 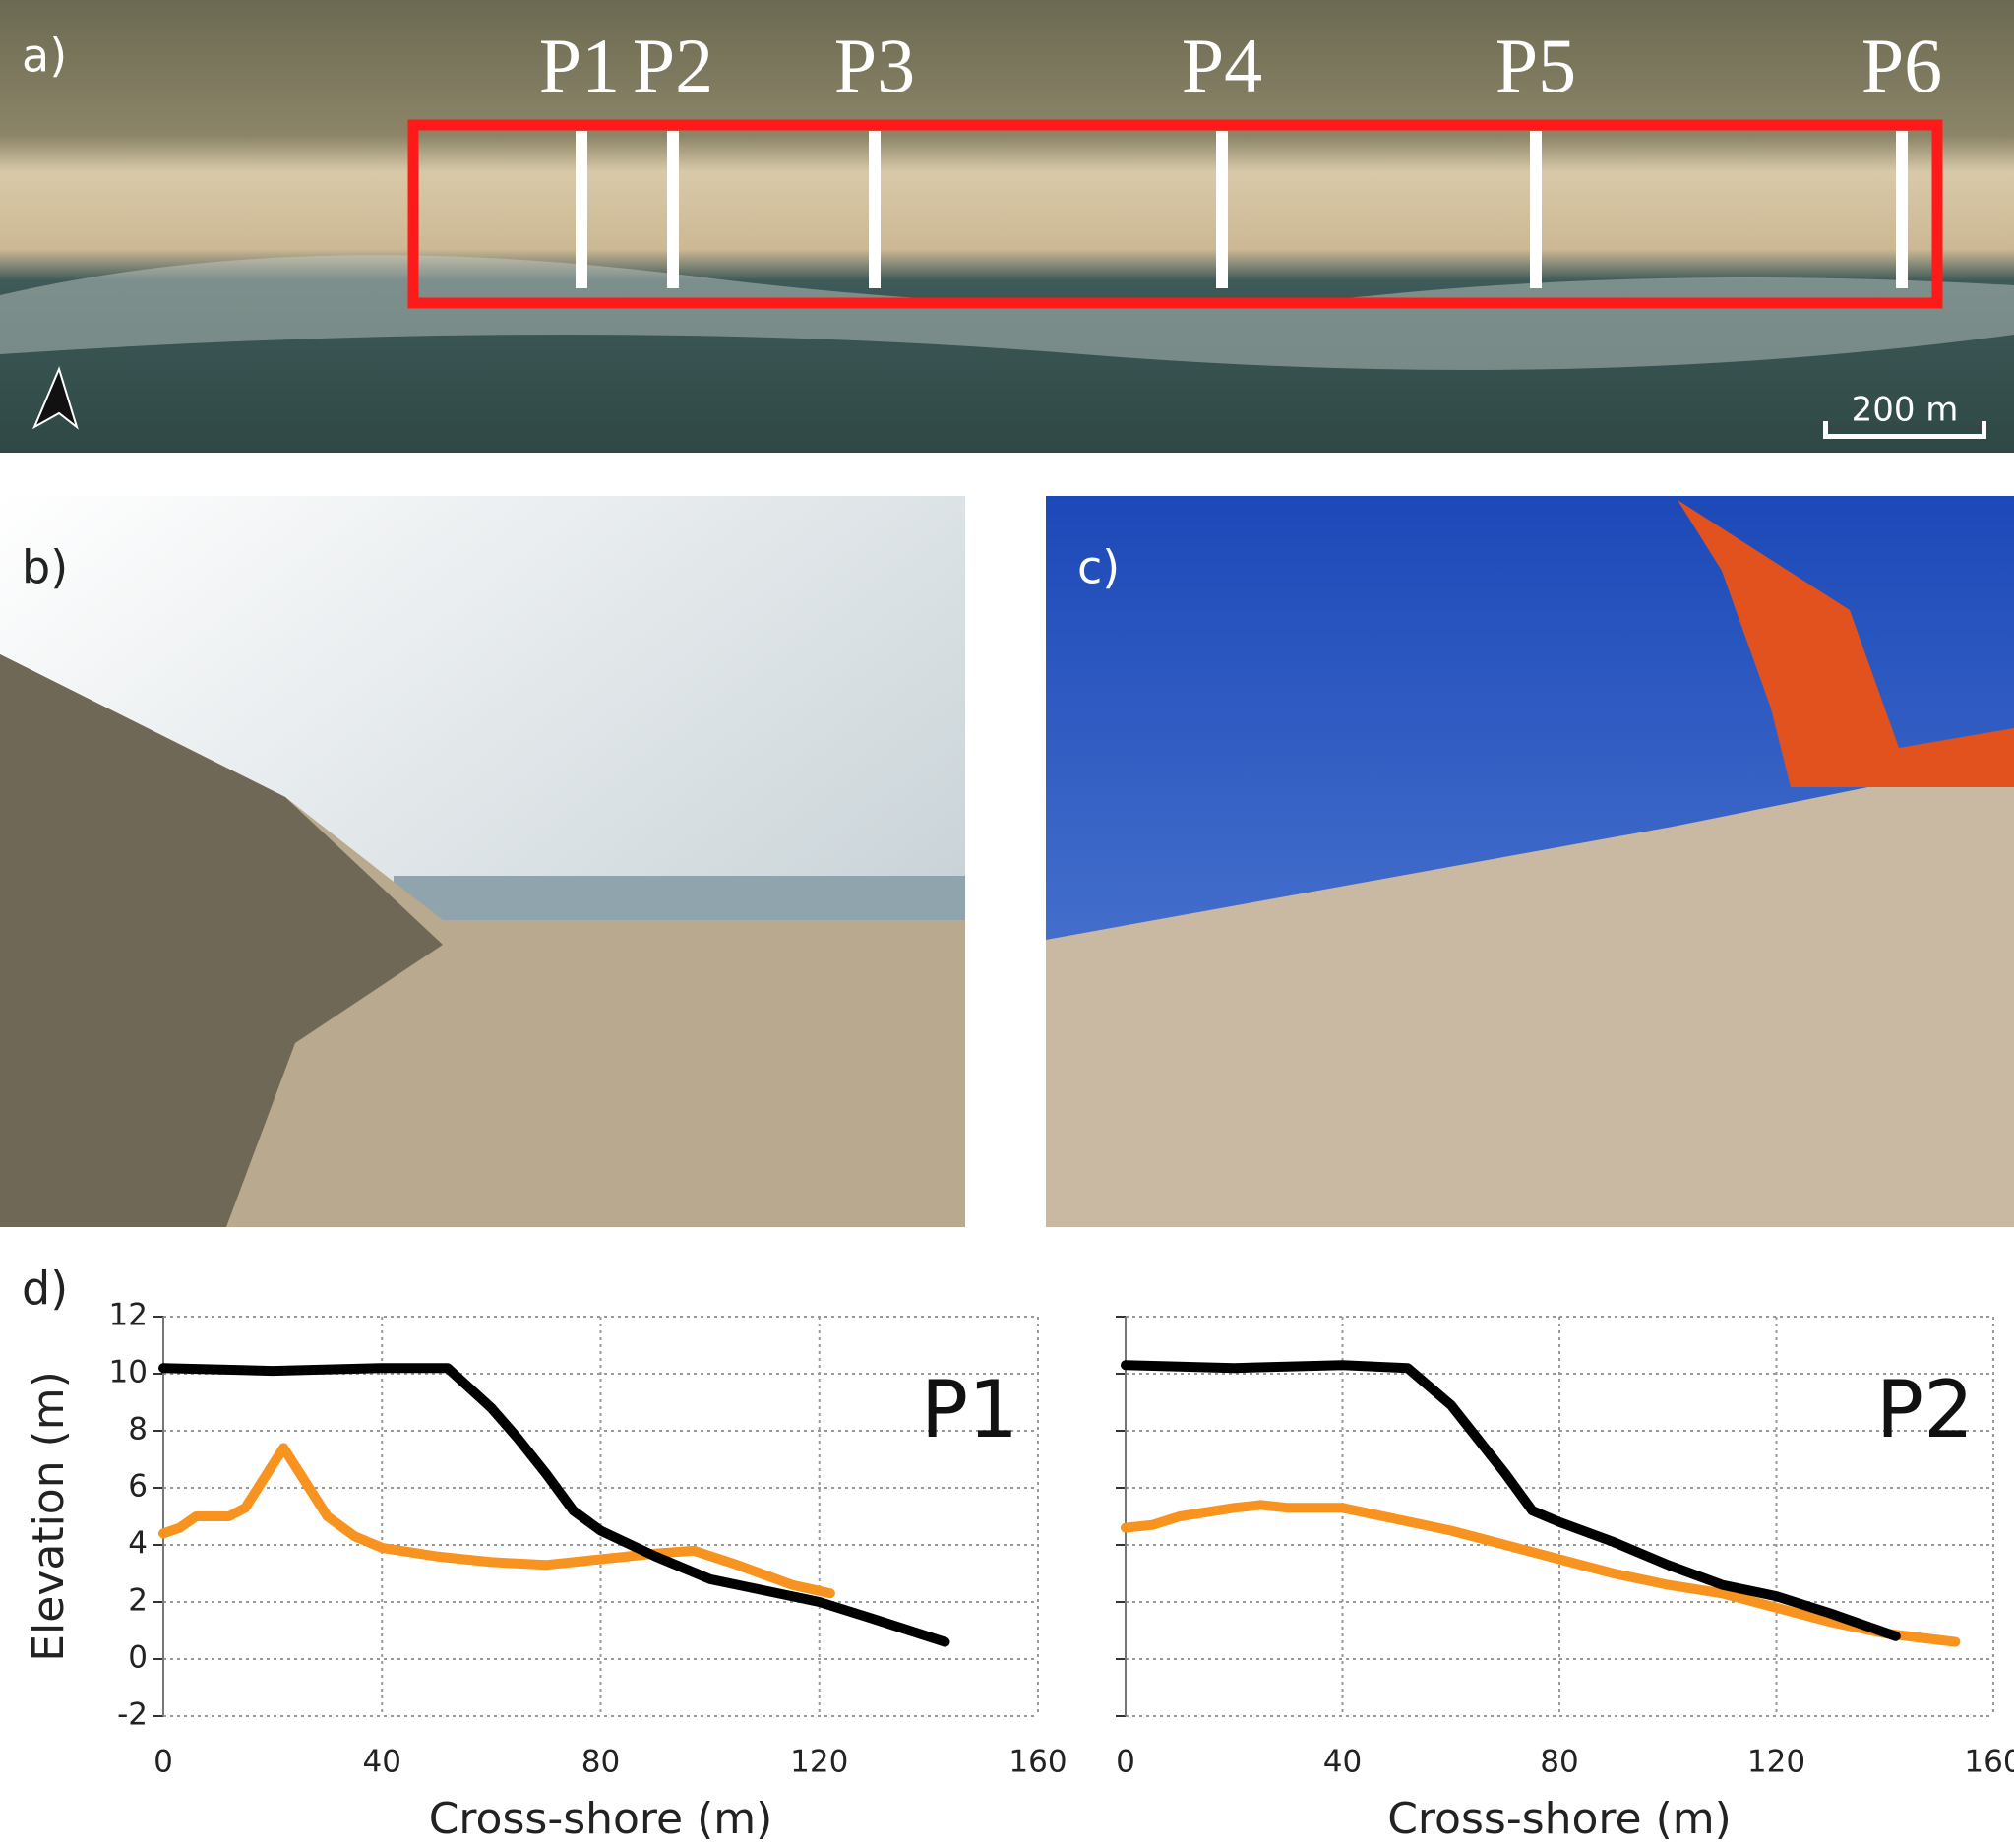 I want to click on y-axis-label: Elevation (m), so click(x=49, y=1516).